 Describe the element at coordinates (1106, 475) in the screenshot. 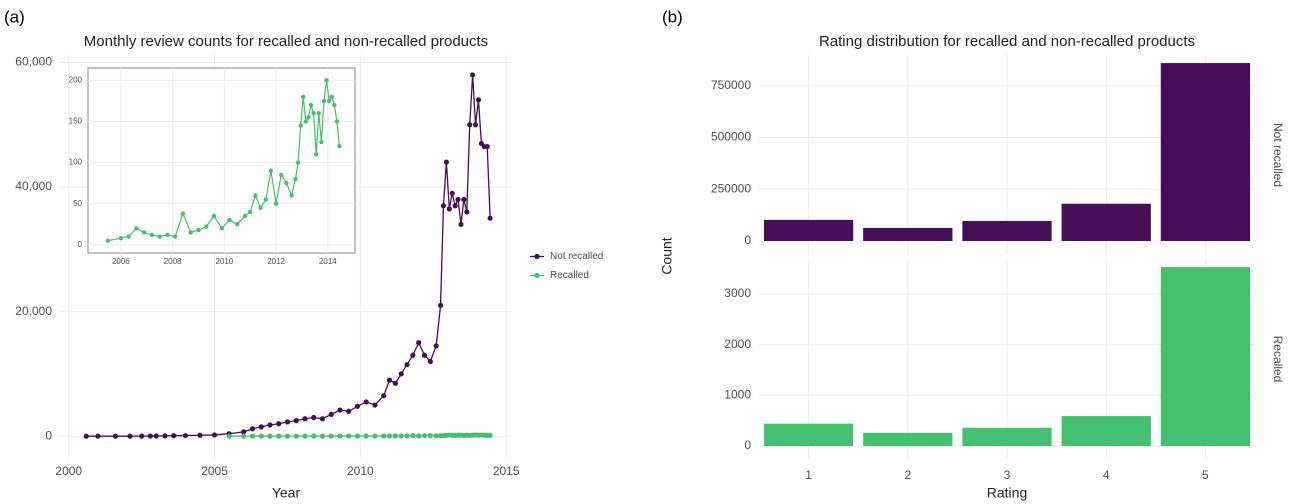

I see `x-tick-label: 4` at that location.